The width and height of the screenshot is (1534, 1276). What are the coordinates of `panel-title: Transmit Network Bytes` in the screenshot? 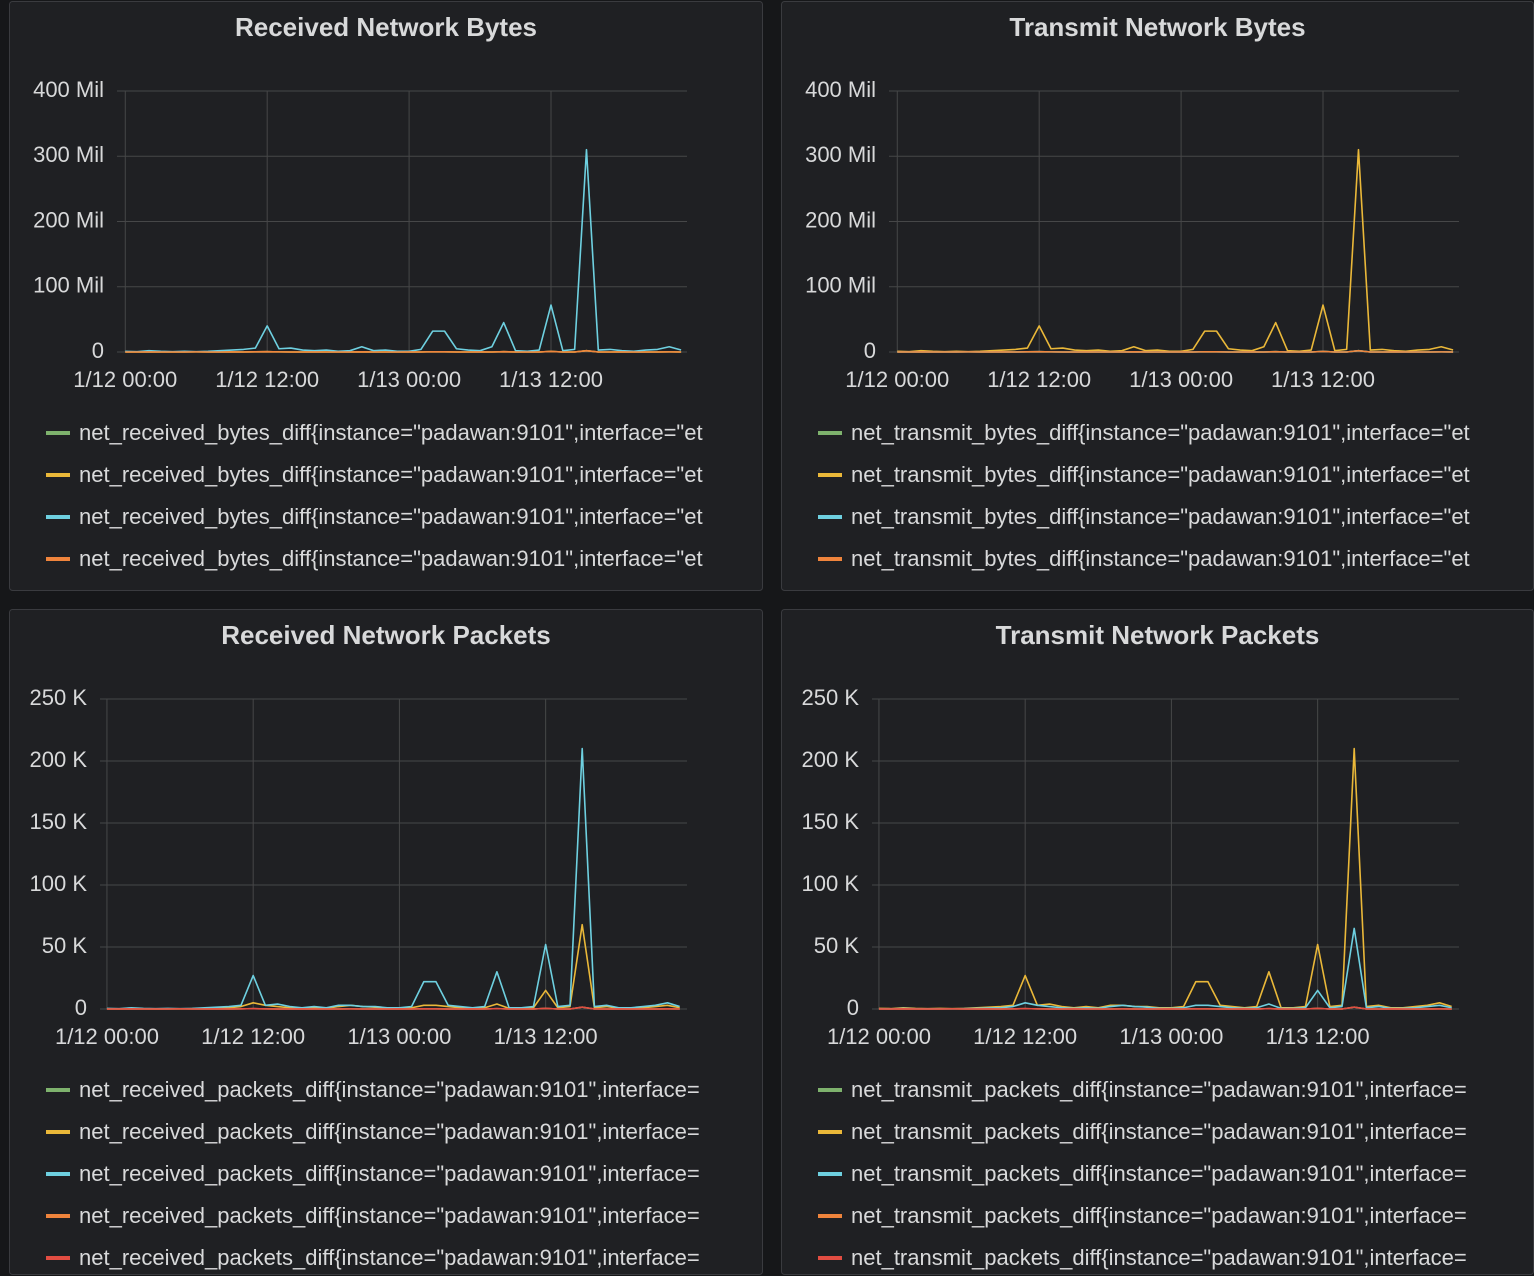 It's located at (1157, 27).